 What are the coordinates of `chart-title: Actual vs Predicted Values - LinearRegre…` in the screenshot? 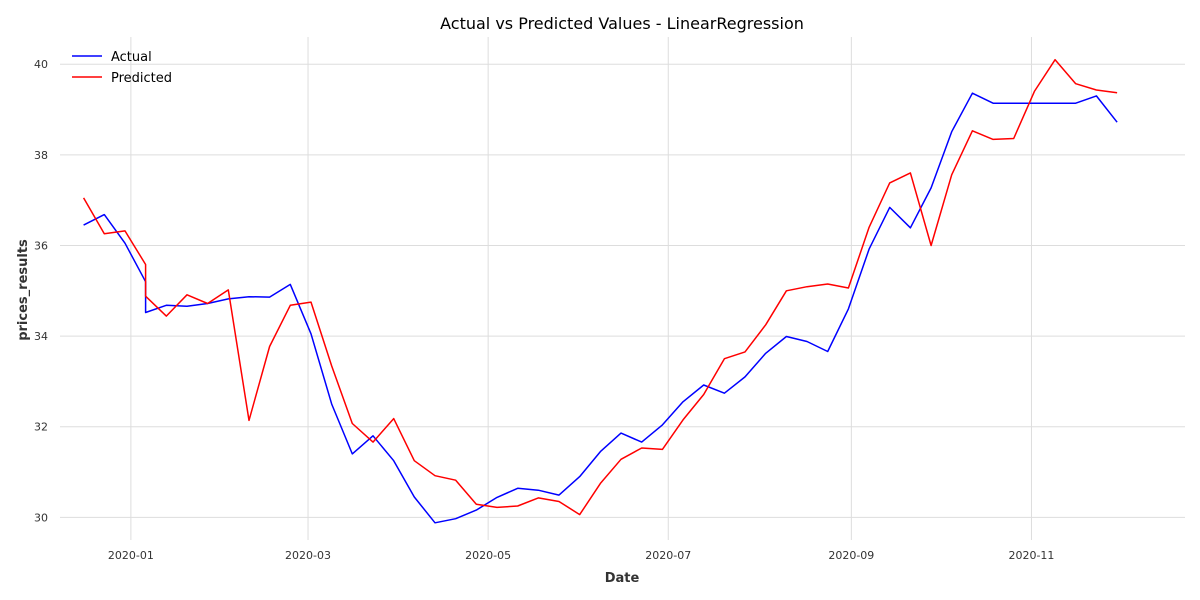 It's located at (622, 23).